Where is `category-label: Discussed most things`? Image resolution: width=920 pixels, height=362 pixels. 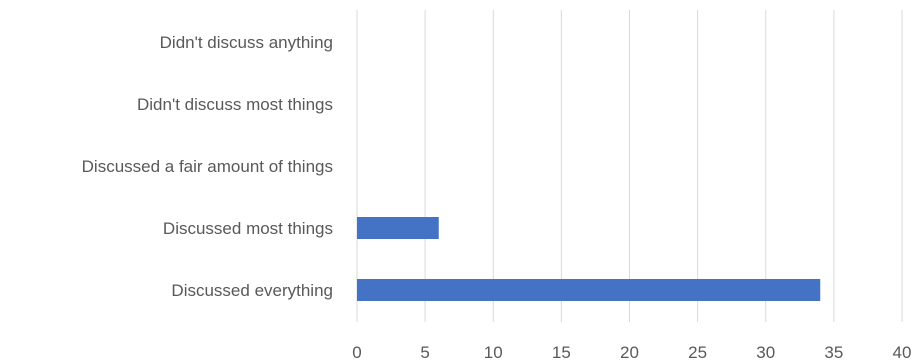
category-label: Discussed most things is located at coordinates (248, 228).